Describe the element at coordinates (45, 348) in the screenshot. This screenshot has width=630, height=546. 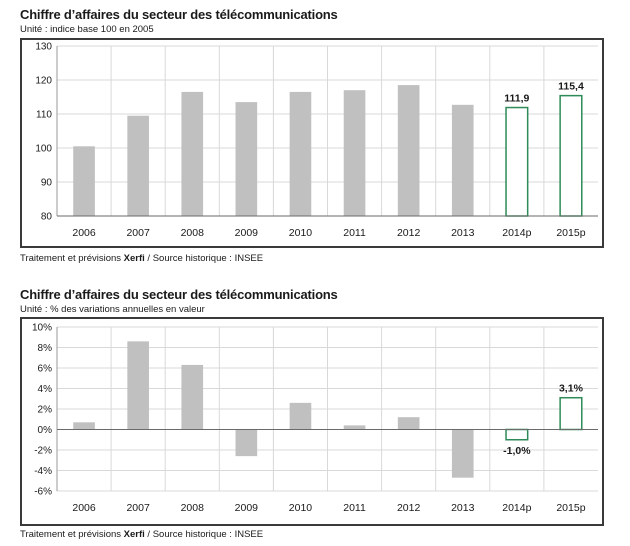
I see `y-tick-label: 8%` at that location.